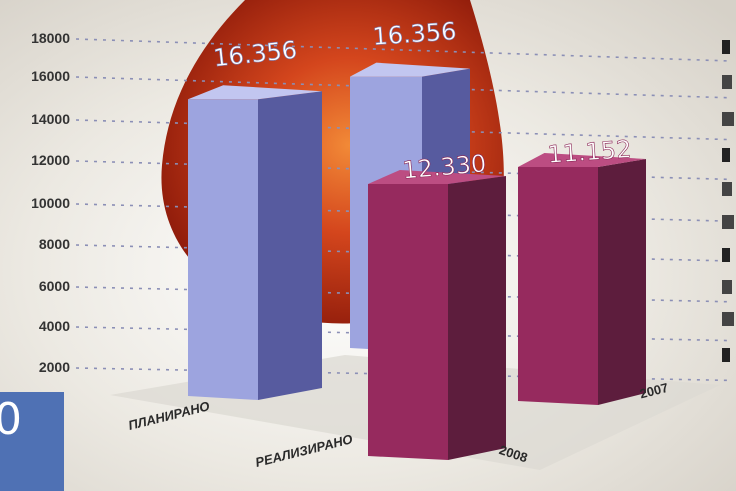 The height and width of the screenshot is (491, 736). Describe the element at coordinates (408, 322) in the screenshot. I see `bar-realizirano-2008-front` at that location.